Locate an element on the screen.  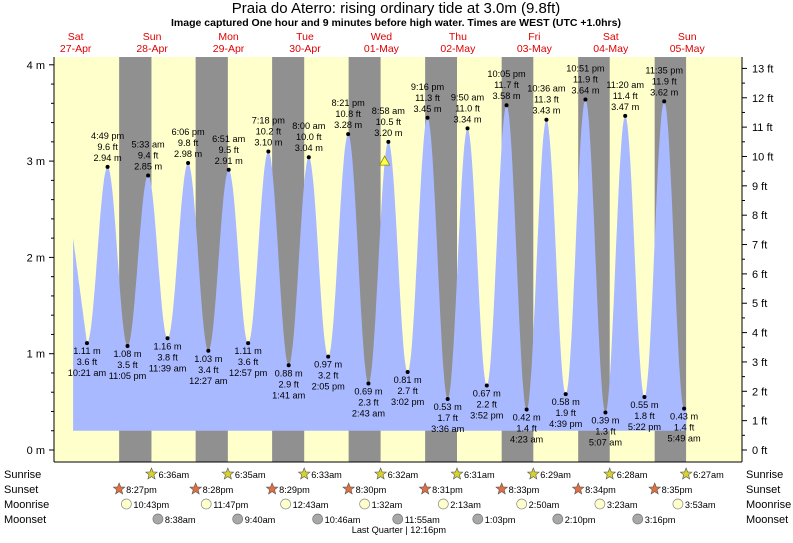
sunrise-time: 6:35am is located at coordinates (250, 475).